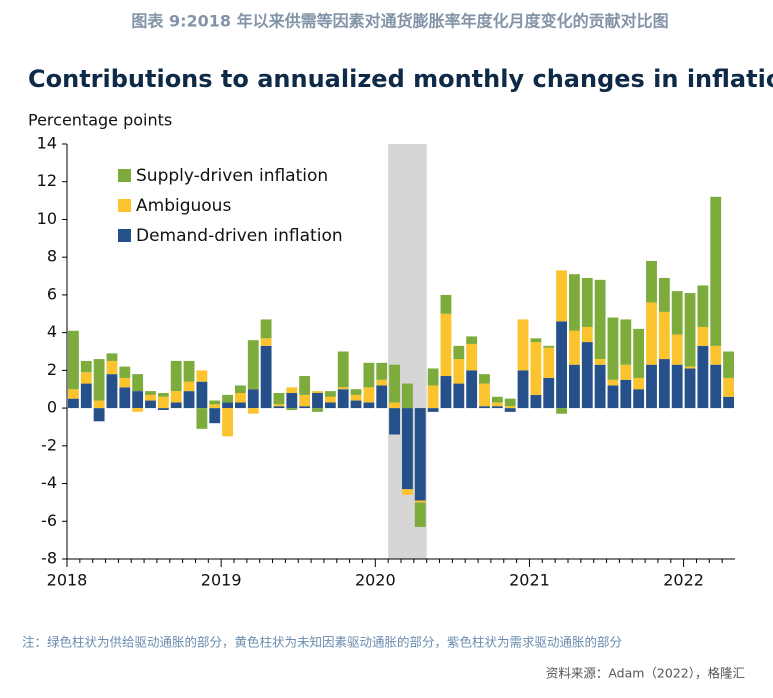 This screenshot has height=698, width=773. What do you see at coordinates (239, 236) in the screenshot?
I see `legend-label: Demand-driven inflation` at bounding box center [239, 236].